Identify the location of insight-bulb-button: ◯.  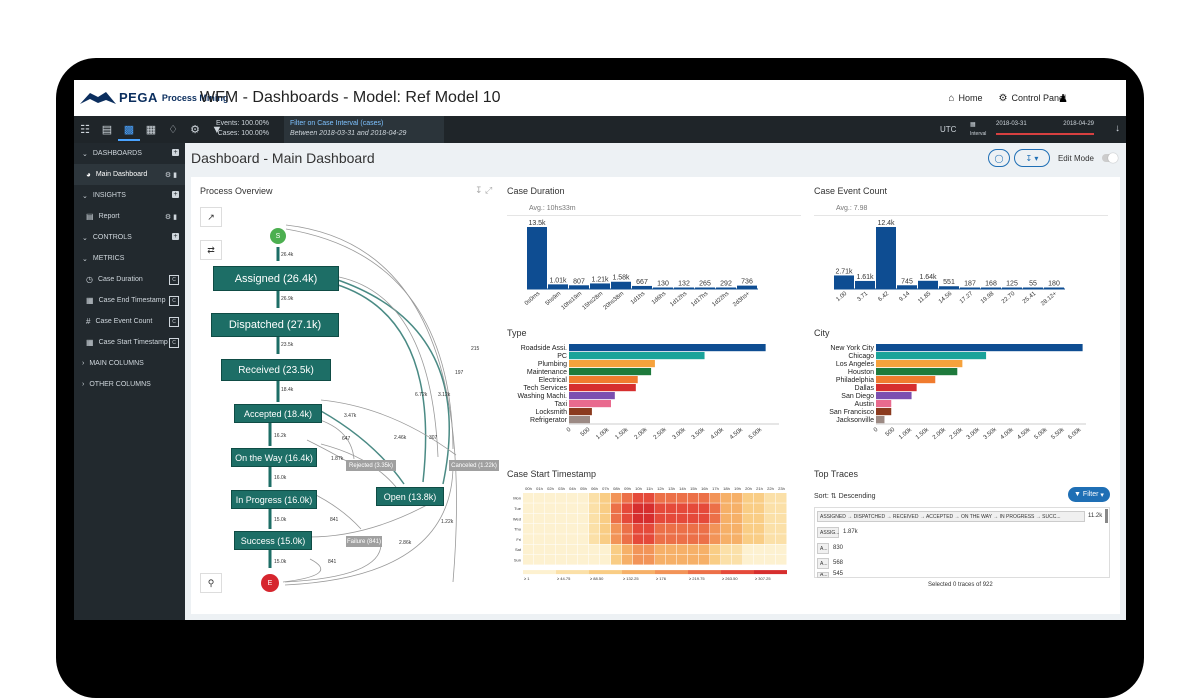
(998, 158).